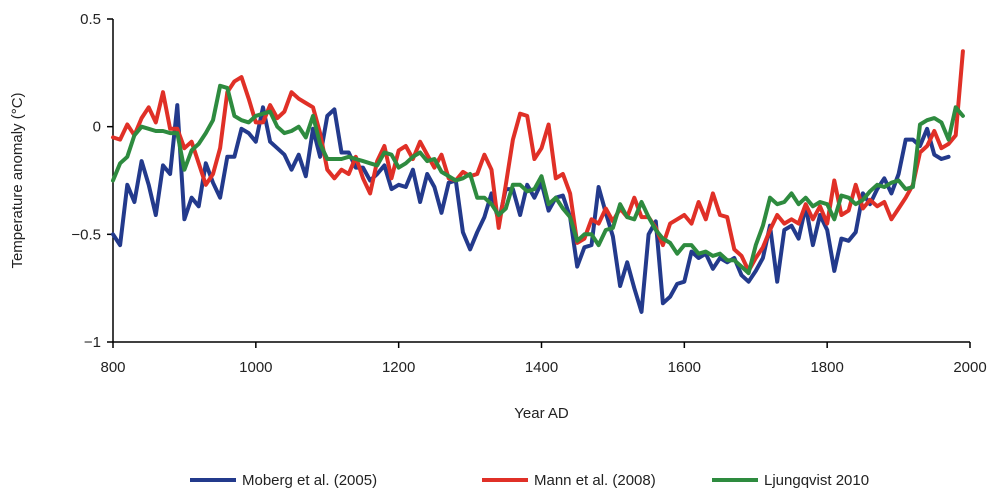 This screenshot has height=495, width=999. I want to click on y-tick-label: −0.5, so click(86, 234).